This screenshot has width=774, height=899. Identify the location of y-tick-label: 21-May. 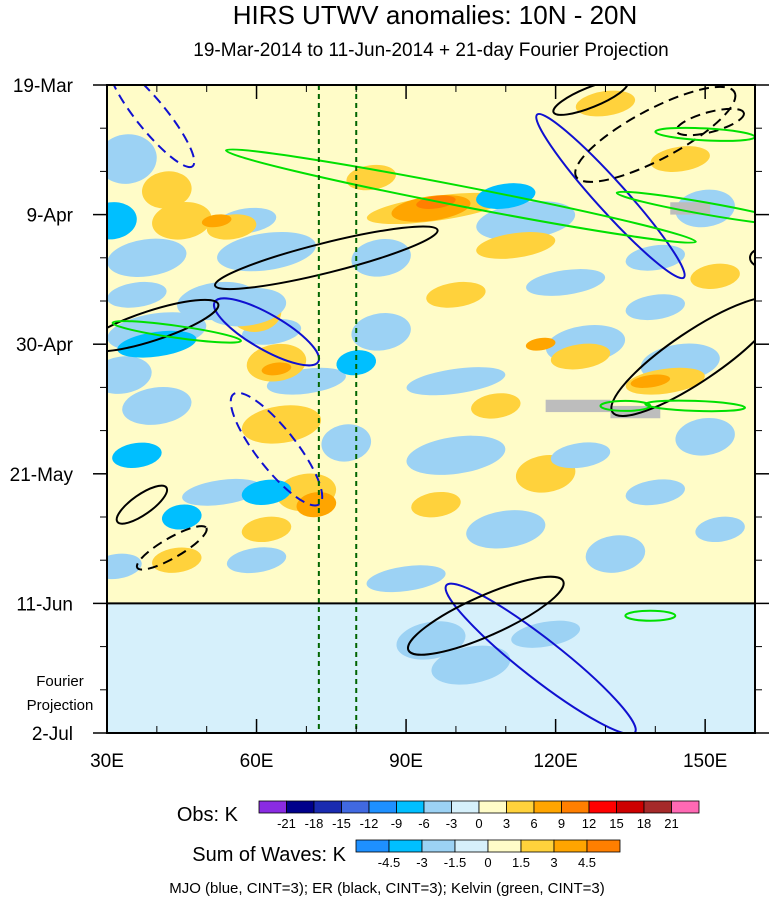
(42, 475).